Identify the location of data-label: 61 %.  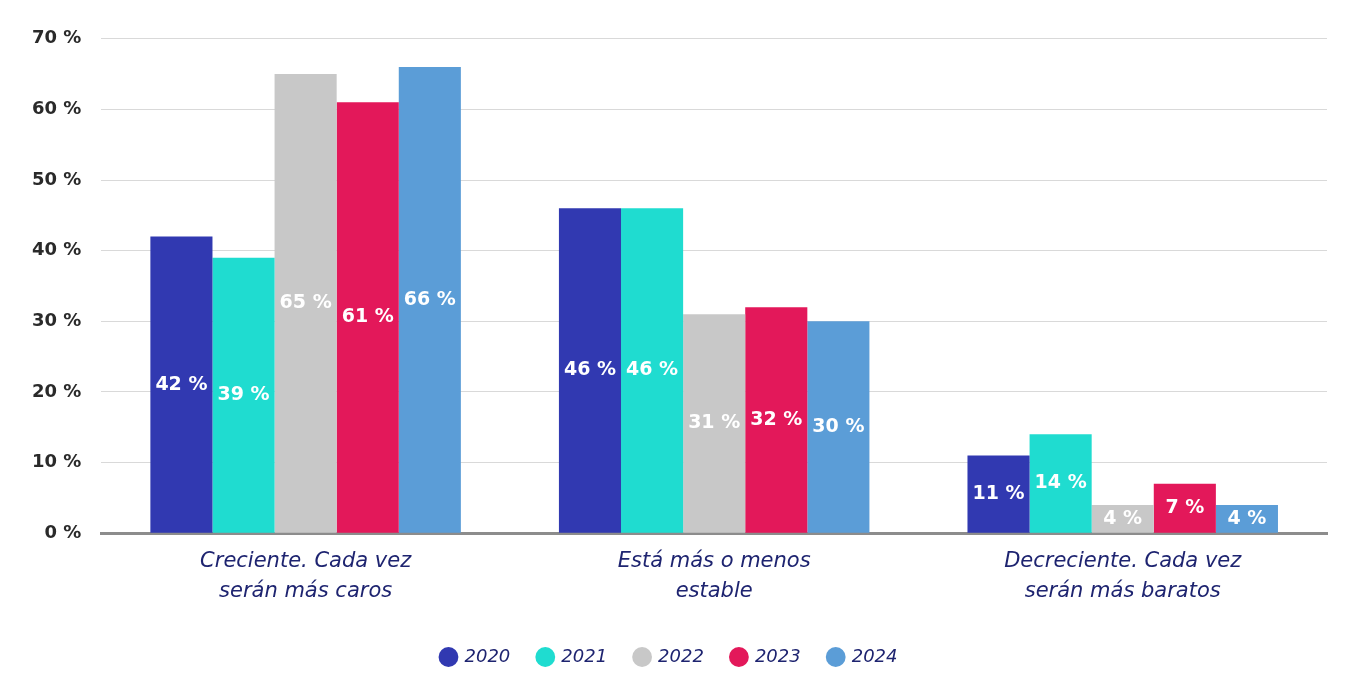
(367, 315).